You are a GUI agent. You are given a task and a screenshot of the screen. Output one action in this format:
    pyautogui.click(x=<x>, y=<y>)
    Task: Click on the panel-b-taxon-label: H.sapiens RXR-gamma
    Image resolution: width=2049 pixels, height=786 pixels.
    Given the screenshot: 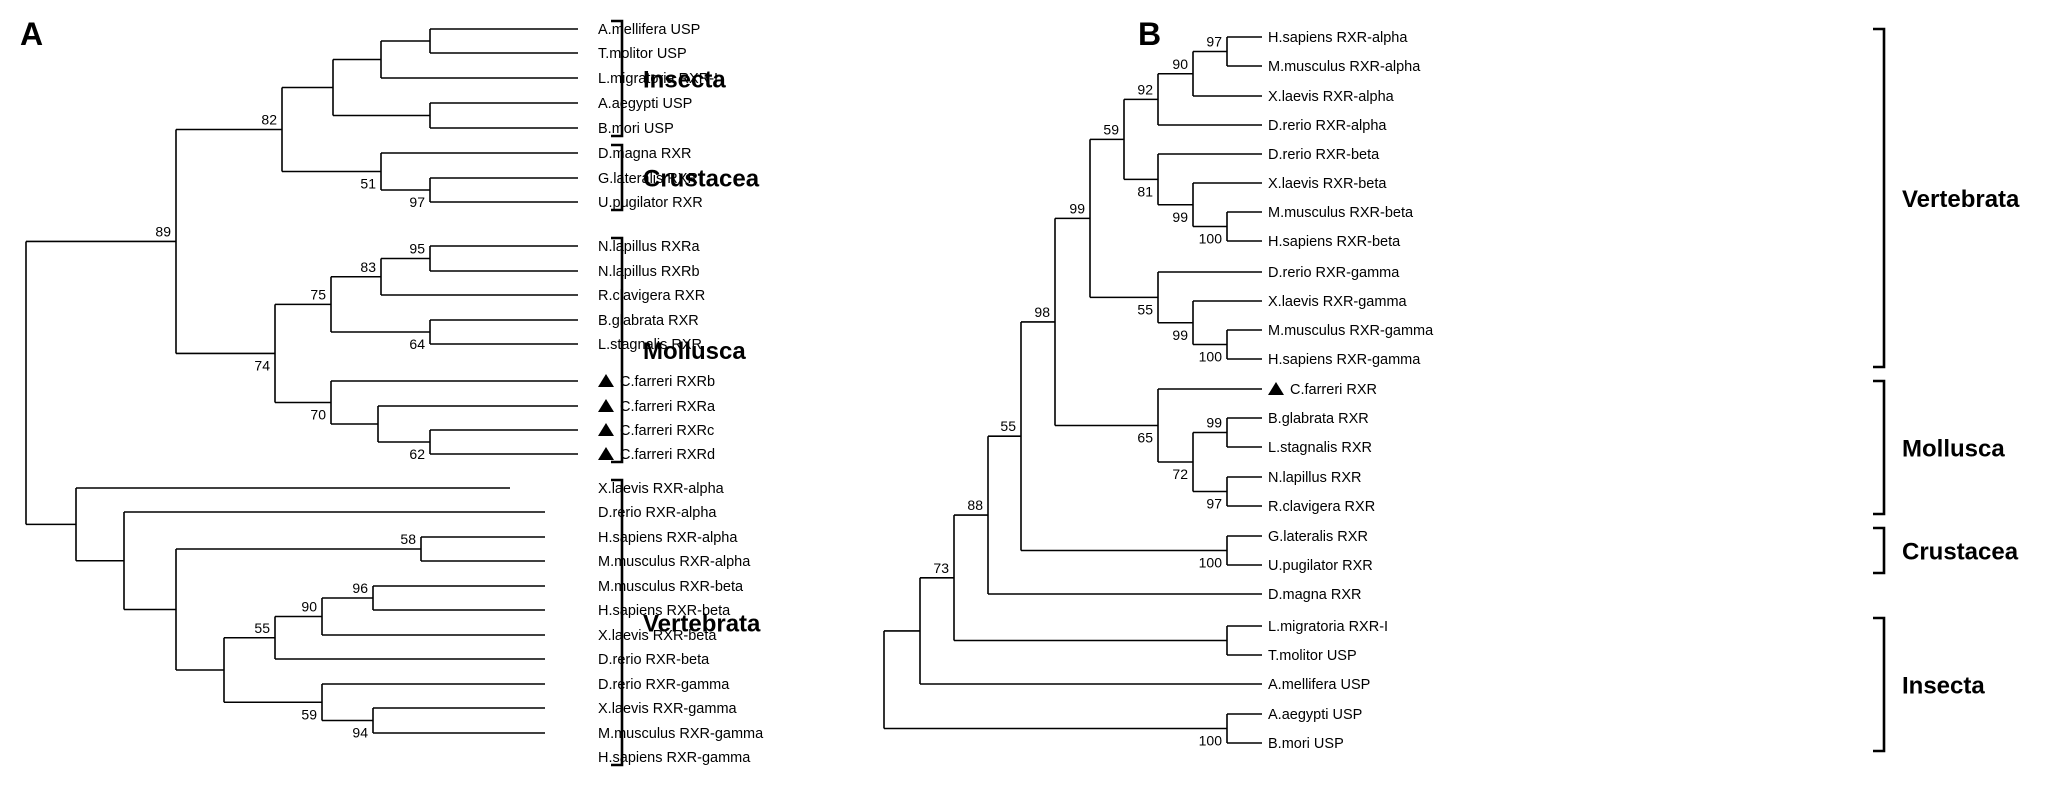 What is the action you would take?
    pyautogui.click(x=1344, y=360)
    